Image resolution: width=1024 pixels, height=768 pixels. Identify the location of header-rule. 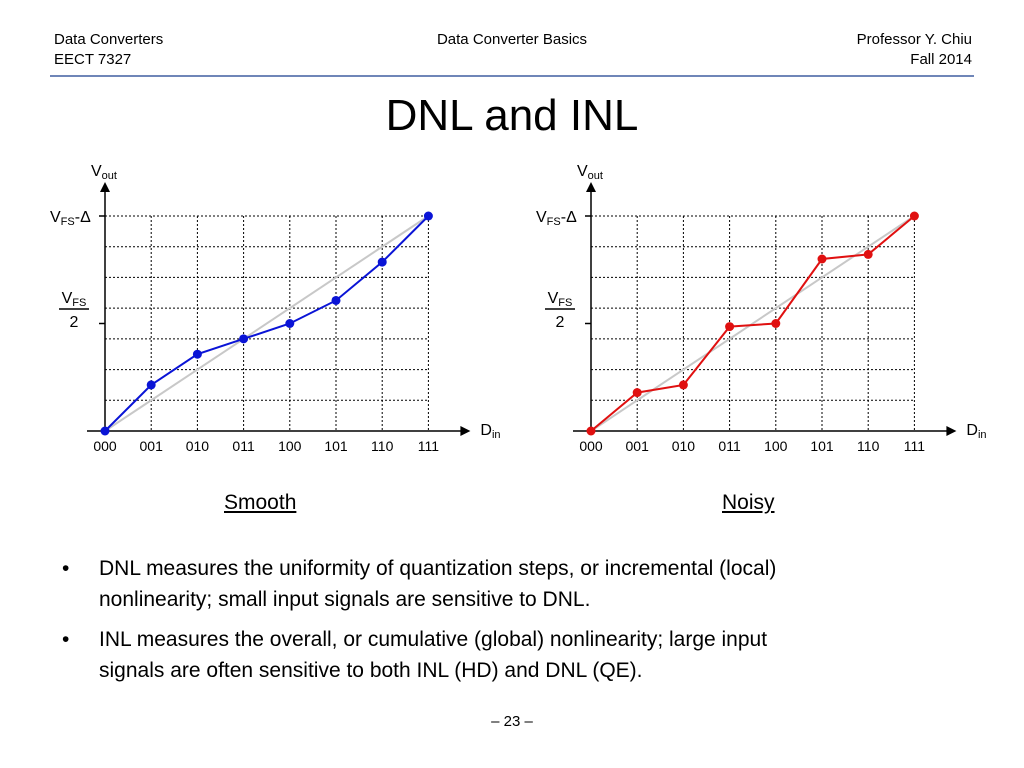
(512, 76).